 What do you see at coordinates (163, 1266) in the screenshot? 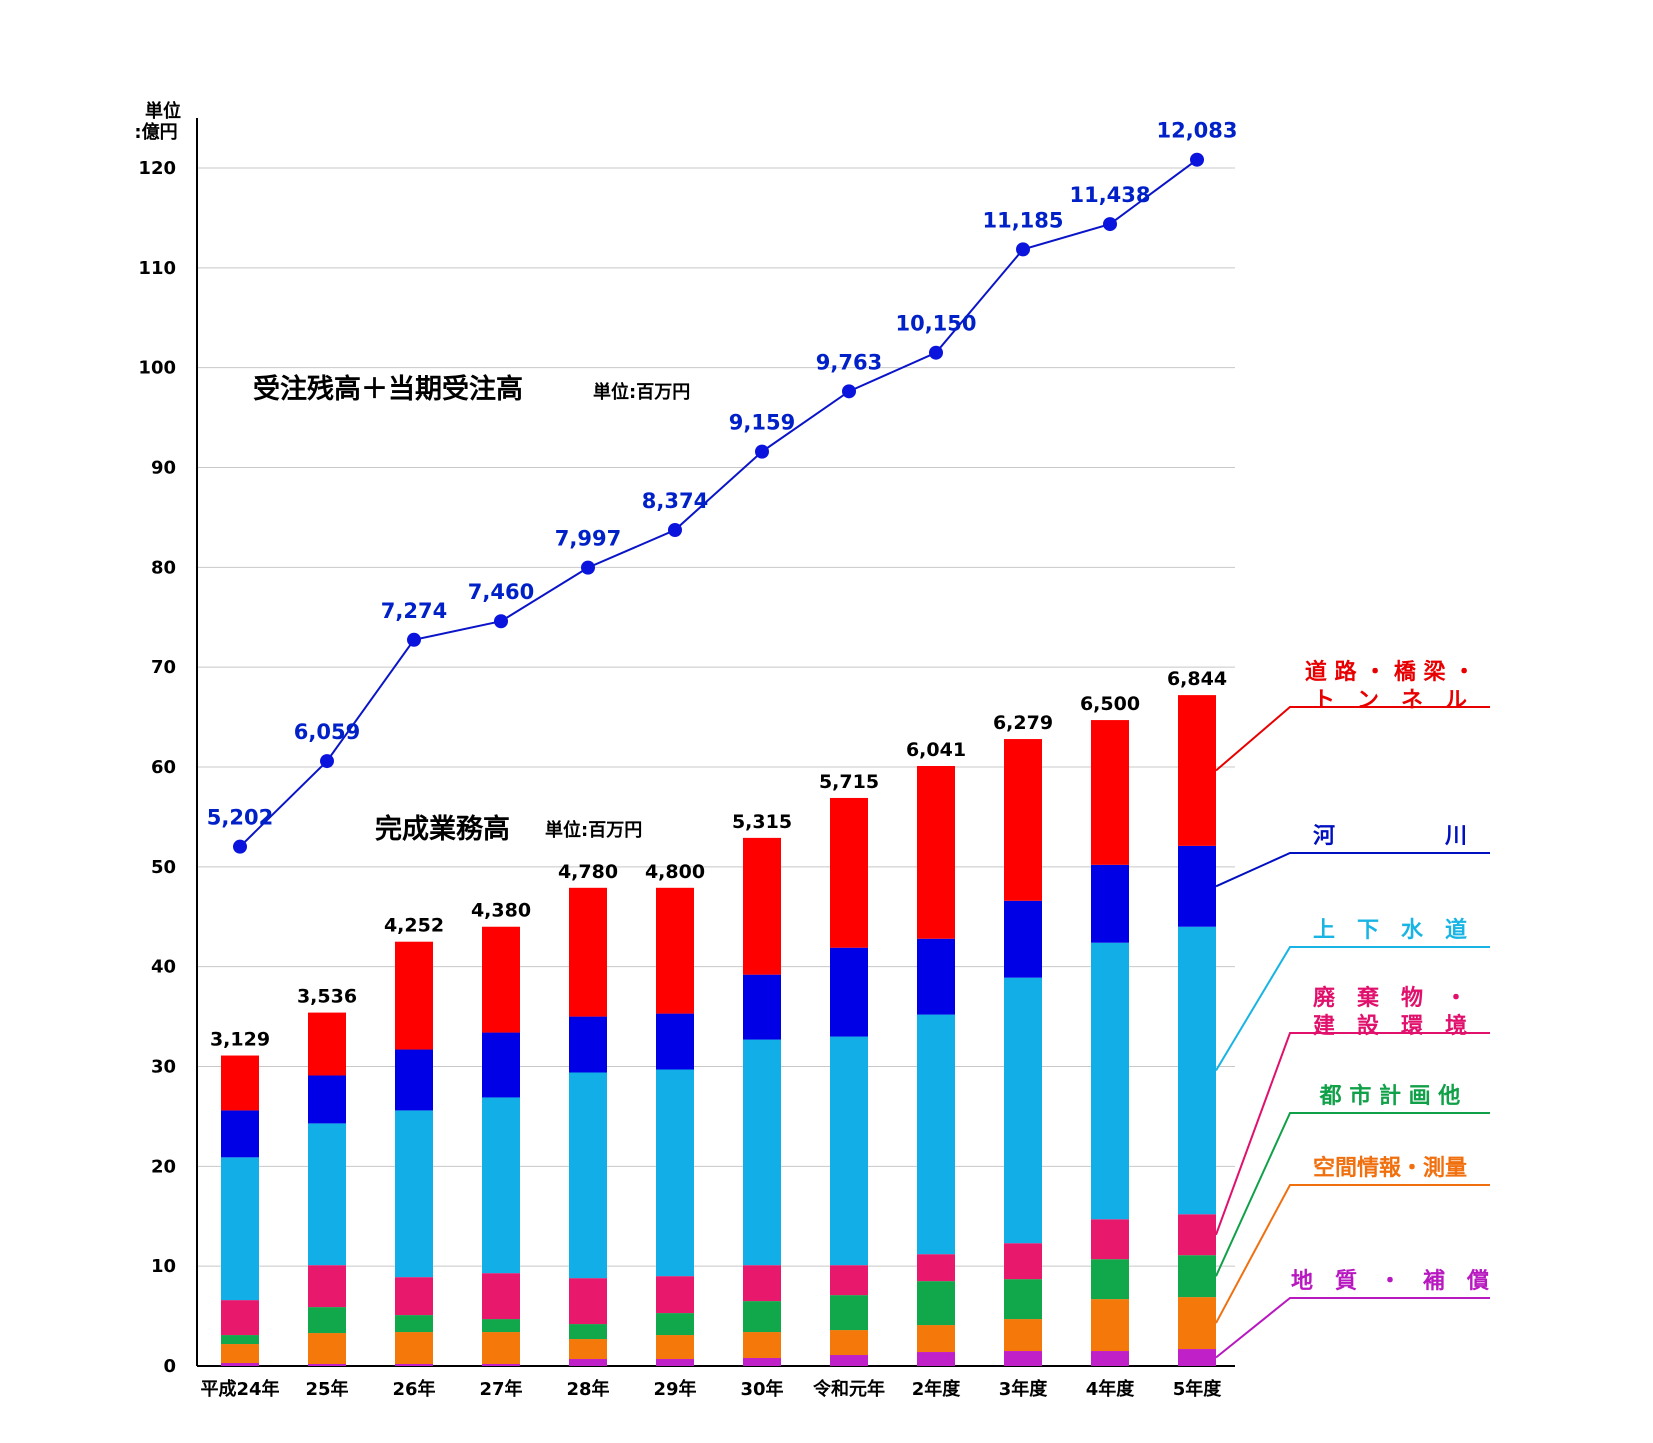
I see `y-tick-label: 10` at bounding box center [163, 1266].